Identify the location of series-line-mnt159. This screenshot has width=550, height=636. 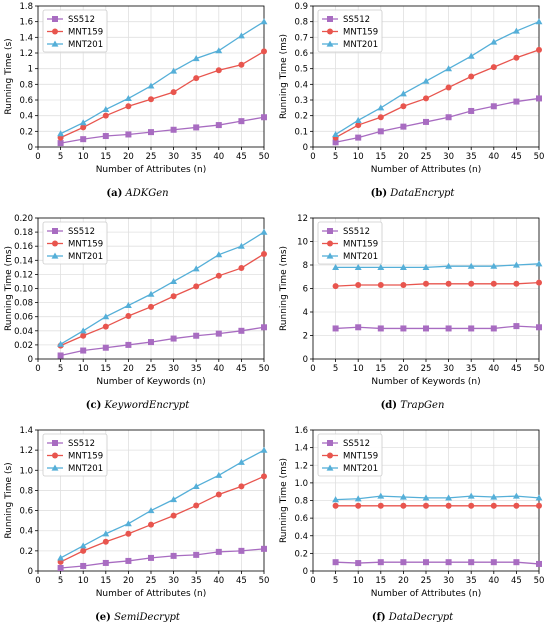
(437, 284).